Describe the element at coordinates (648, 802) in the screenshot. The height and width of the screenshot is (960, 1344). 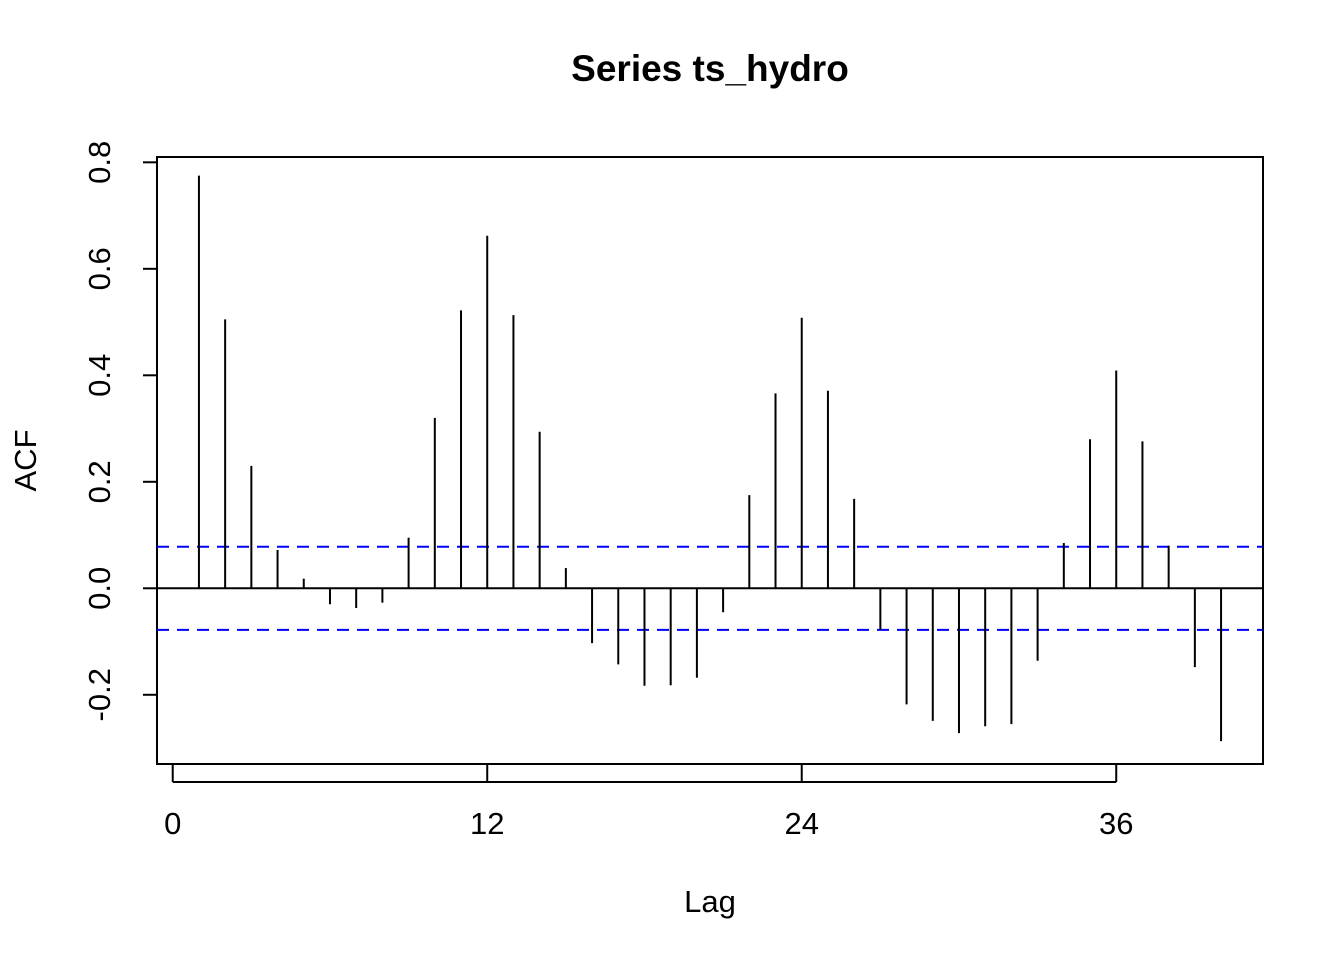
I see `x-axis: 0 12 24 36` at that location.